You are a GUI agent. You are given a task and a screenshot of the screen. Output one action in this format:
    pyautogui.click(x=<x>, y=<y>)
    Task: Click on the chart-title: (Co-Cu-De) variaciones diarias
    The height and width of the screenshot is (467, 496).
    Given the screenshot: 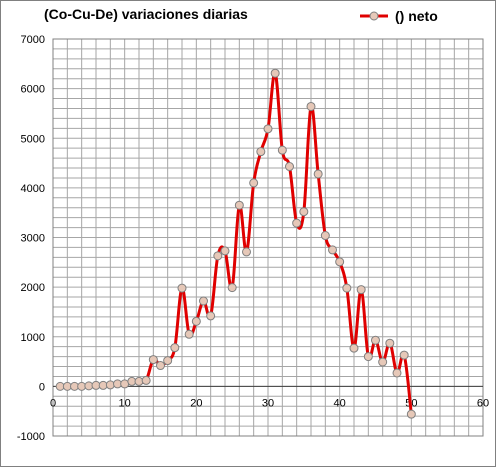 What is the action you would take?
    pyautogui.click(x=146, y=14)
    